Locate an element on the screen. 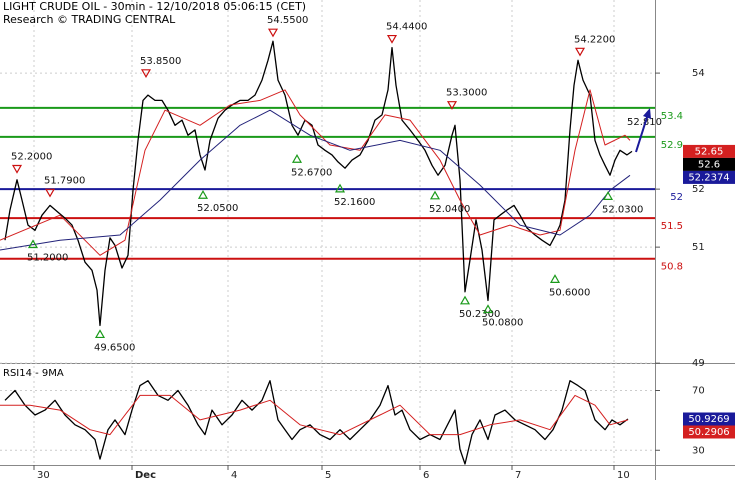 Image resolution: width=735 pixels, height=480 pixels. x-tick-label: 30 is located at coordinates (43, 475).